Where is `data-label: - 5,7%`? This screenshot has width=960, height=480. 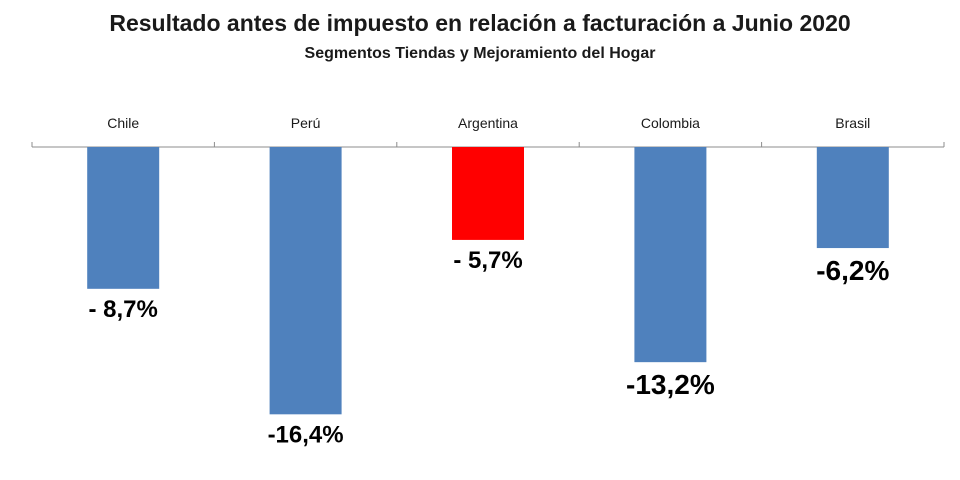 data-label: - 5,7% is located at coordinates (487, 260).